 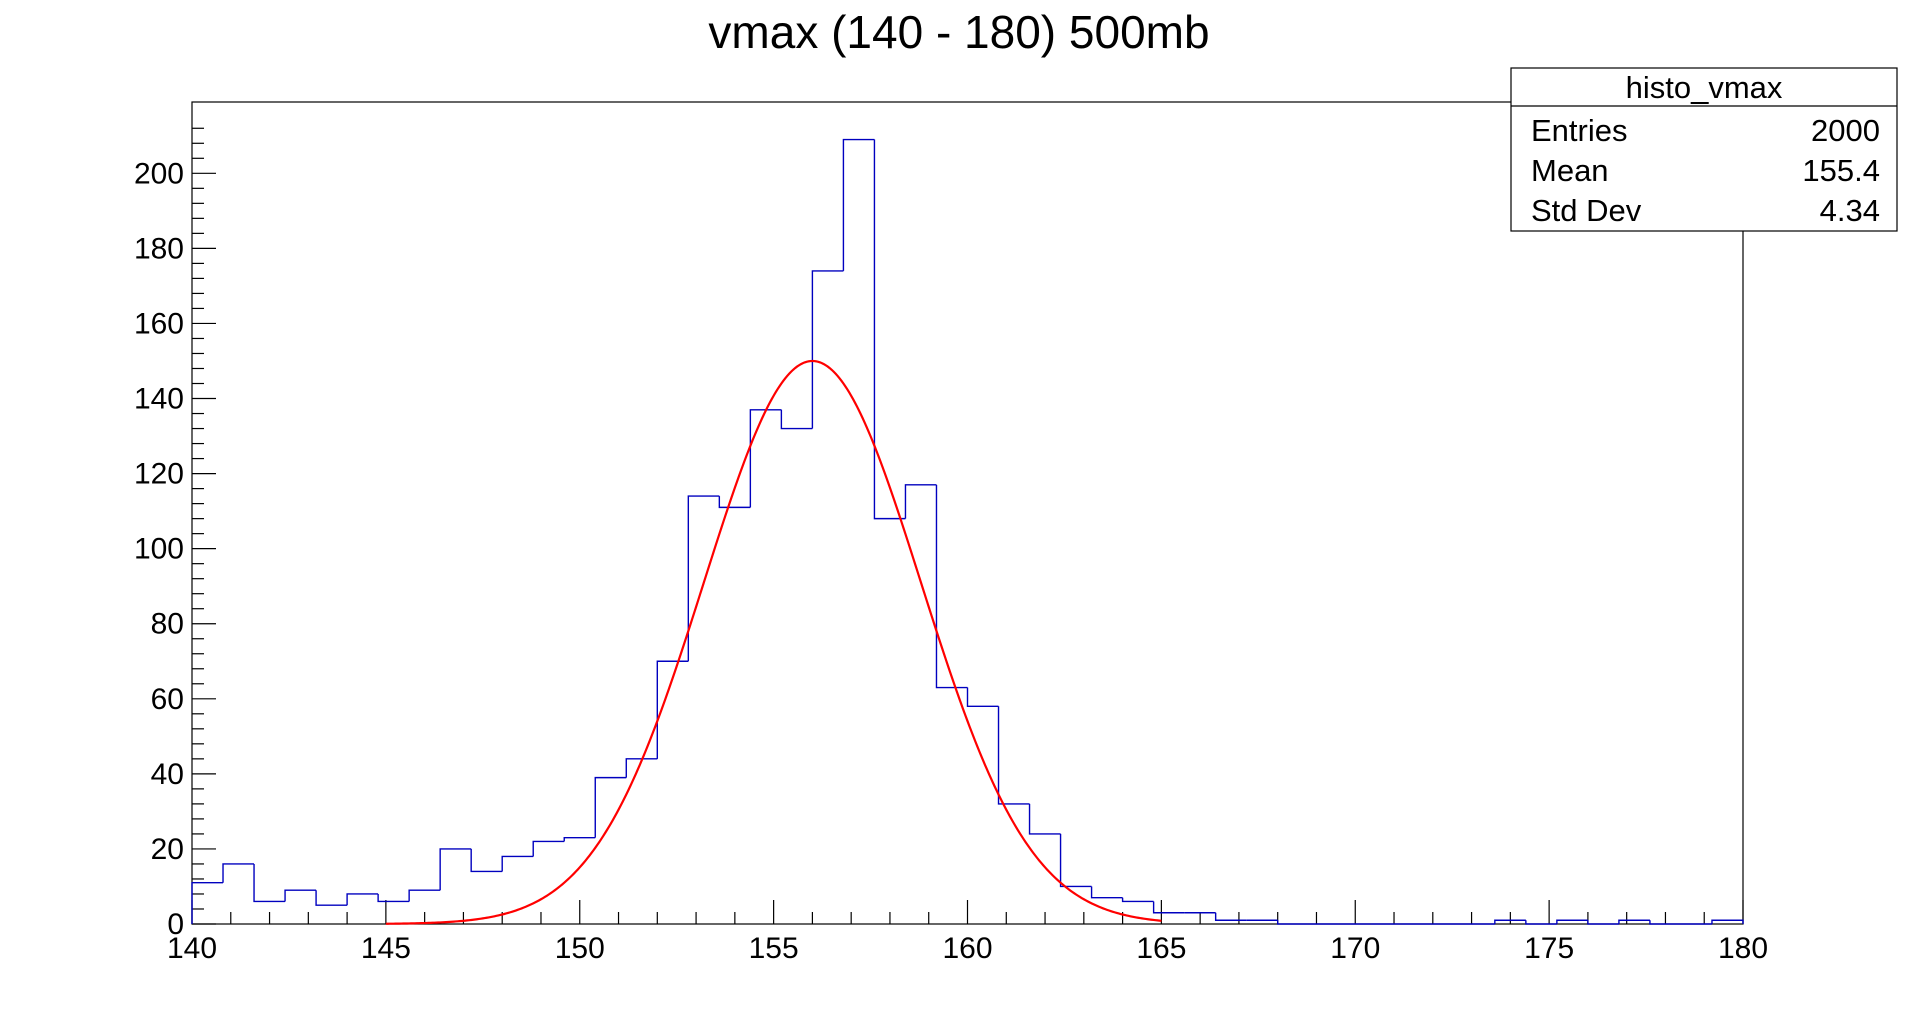 What do you see at coordinates (967, 948) in the screenshot?
I see `x-tick-label: 160` at bounding box center [967, 948].